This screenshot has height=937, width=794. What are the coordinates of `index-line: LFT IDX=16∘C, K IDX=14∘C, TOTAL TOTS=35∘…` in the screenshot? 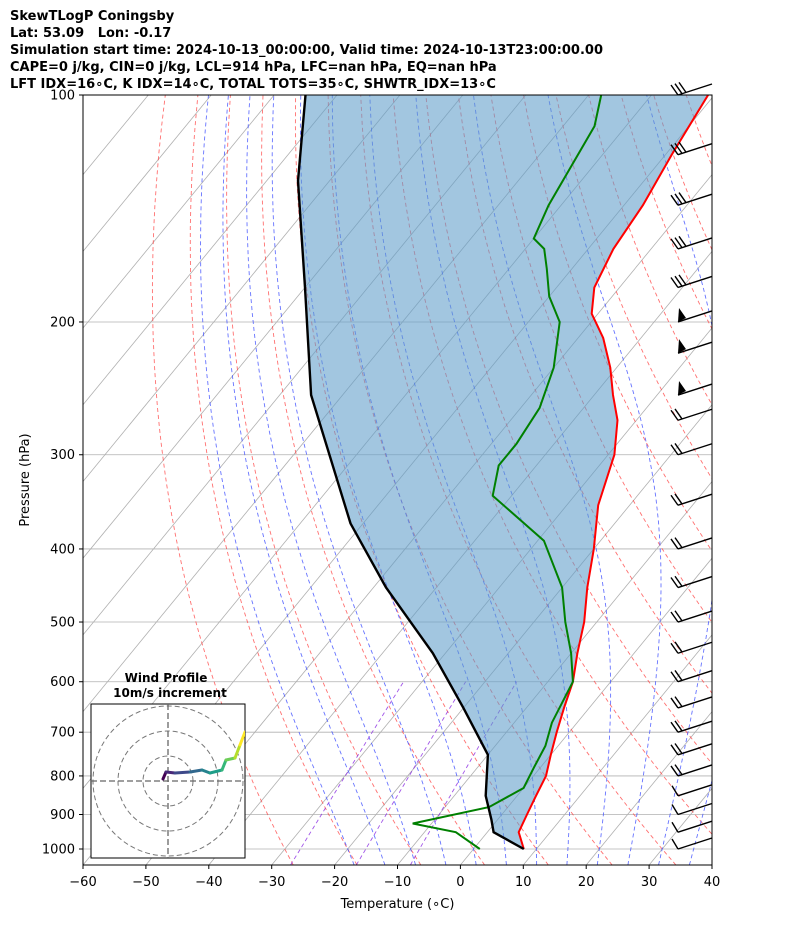 It's located at (253, 84).